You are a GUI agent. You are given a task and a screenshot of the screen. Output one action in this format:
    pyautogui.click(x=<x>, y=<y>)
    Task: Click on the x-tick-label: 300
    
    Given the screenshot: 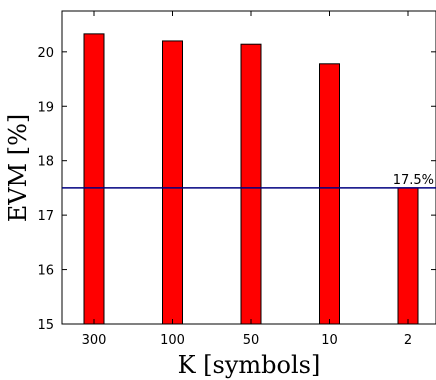 What is the action you would take?
    pyautogui.click(x=94, y=340)
    